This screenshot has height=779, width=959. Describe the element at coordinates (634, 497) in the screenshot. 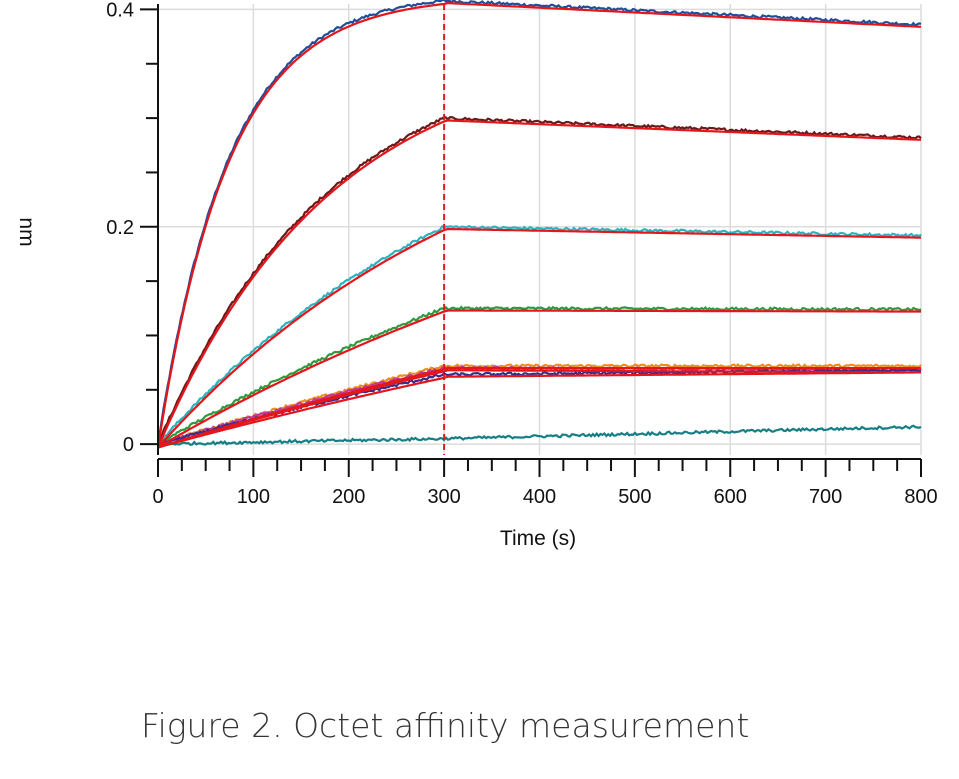

I see `x-tick-label: 500` at that location.